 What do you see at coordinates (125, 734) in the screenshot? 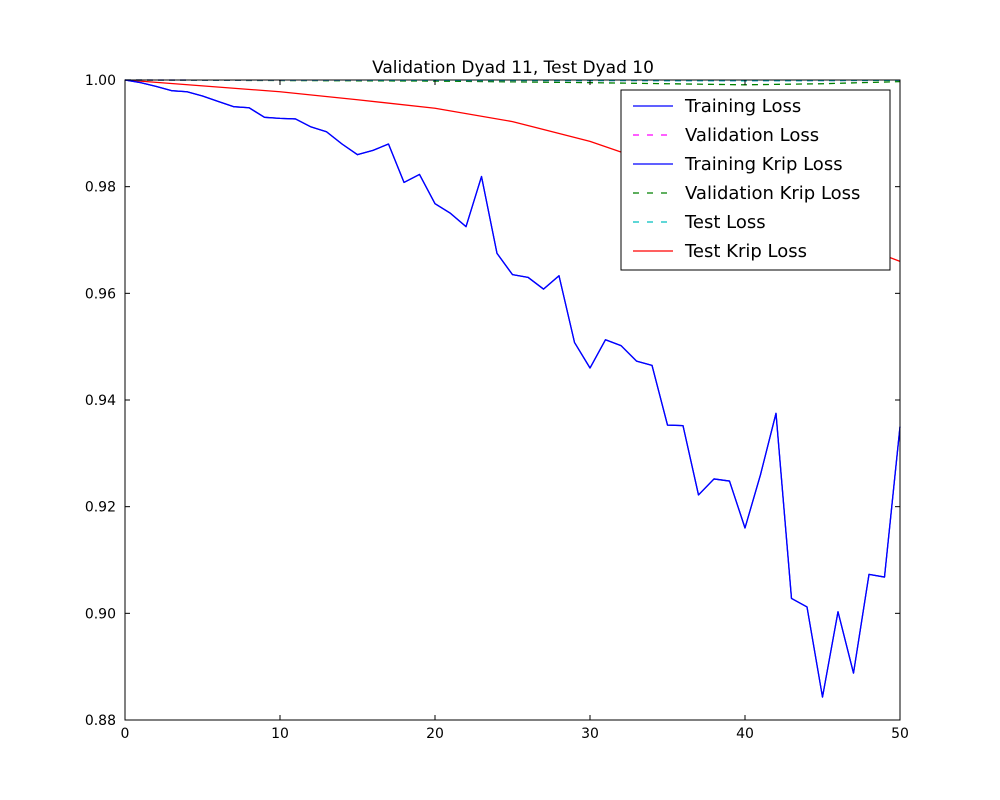
I see `x-tick-label: 0` at bounding box center [125, 734].